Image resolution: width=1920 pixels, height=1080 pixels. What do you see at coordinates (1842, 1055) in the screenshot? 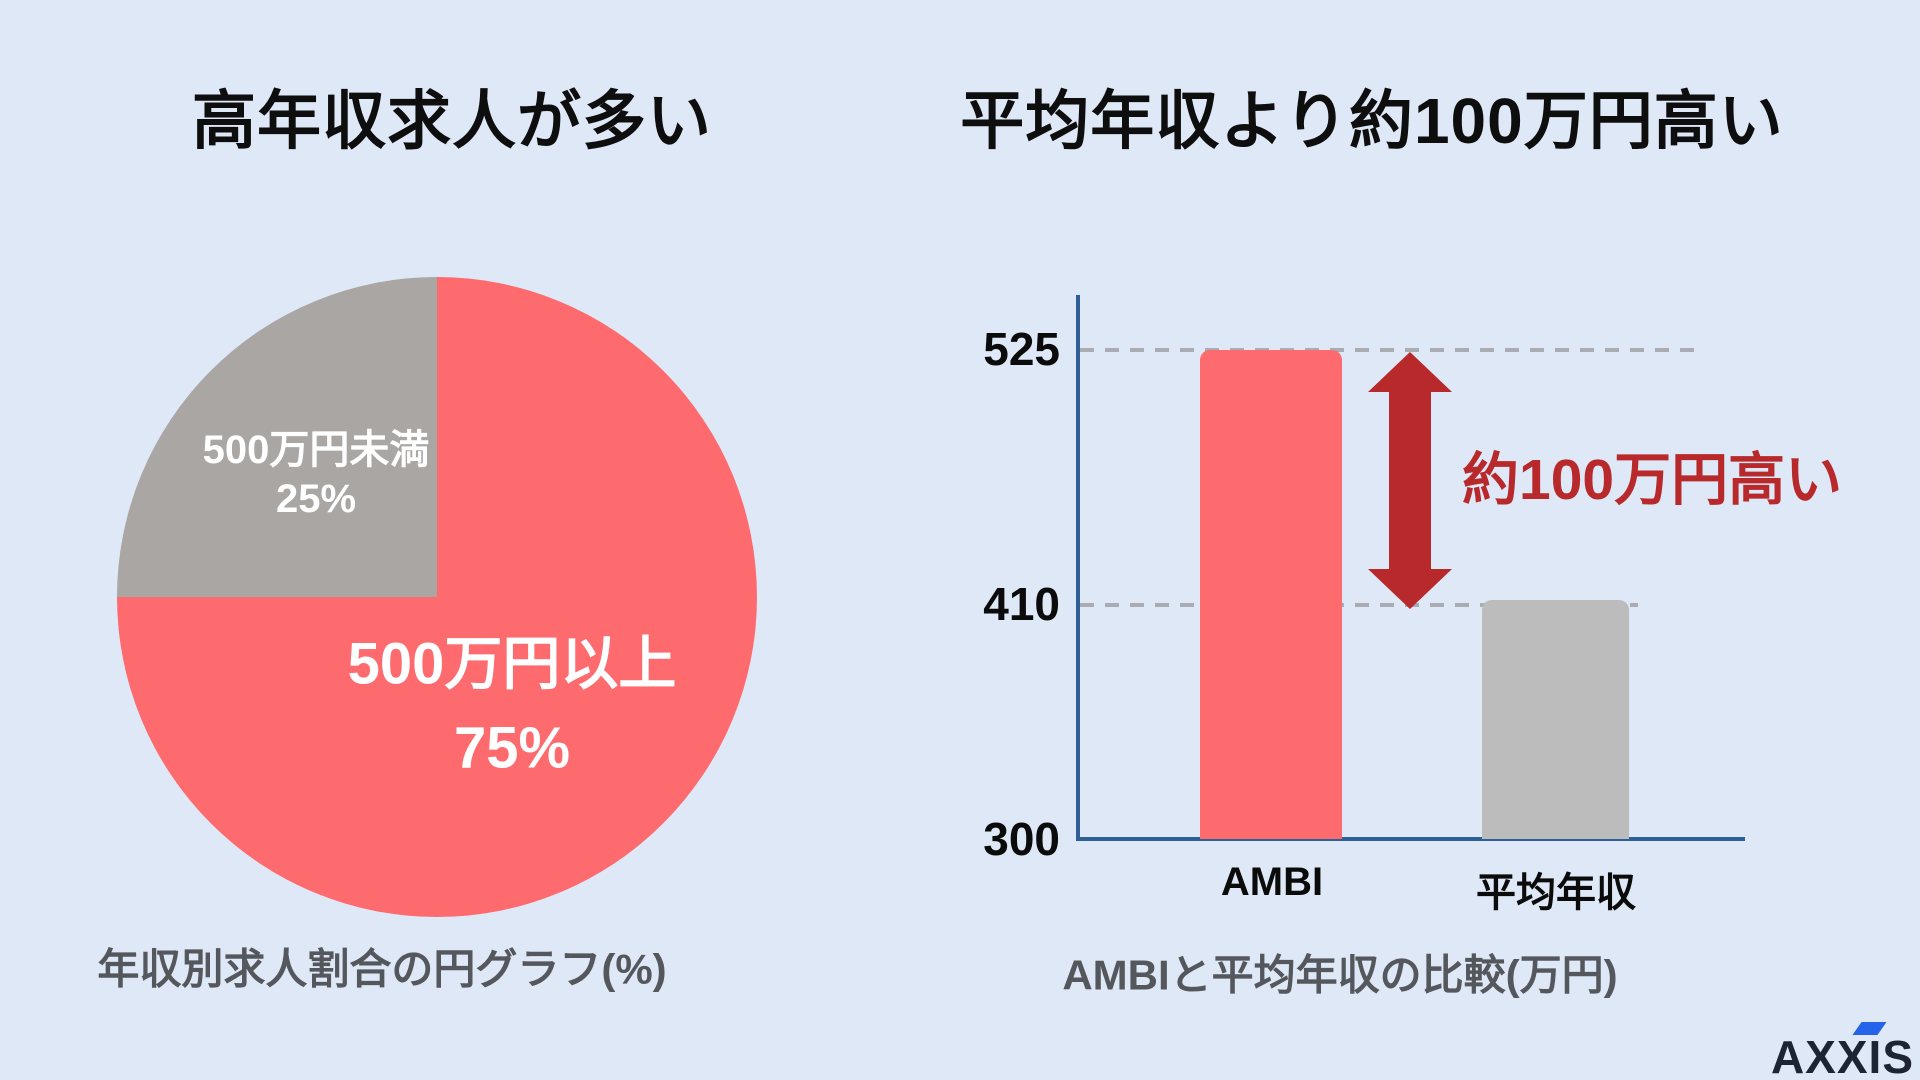
I see `logo-text: AXXIS` at bounding box center [1842, 1055].